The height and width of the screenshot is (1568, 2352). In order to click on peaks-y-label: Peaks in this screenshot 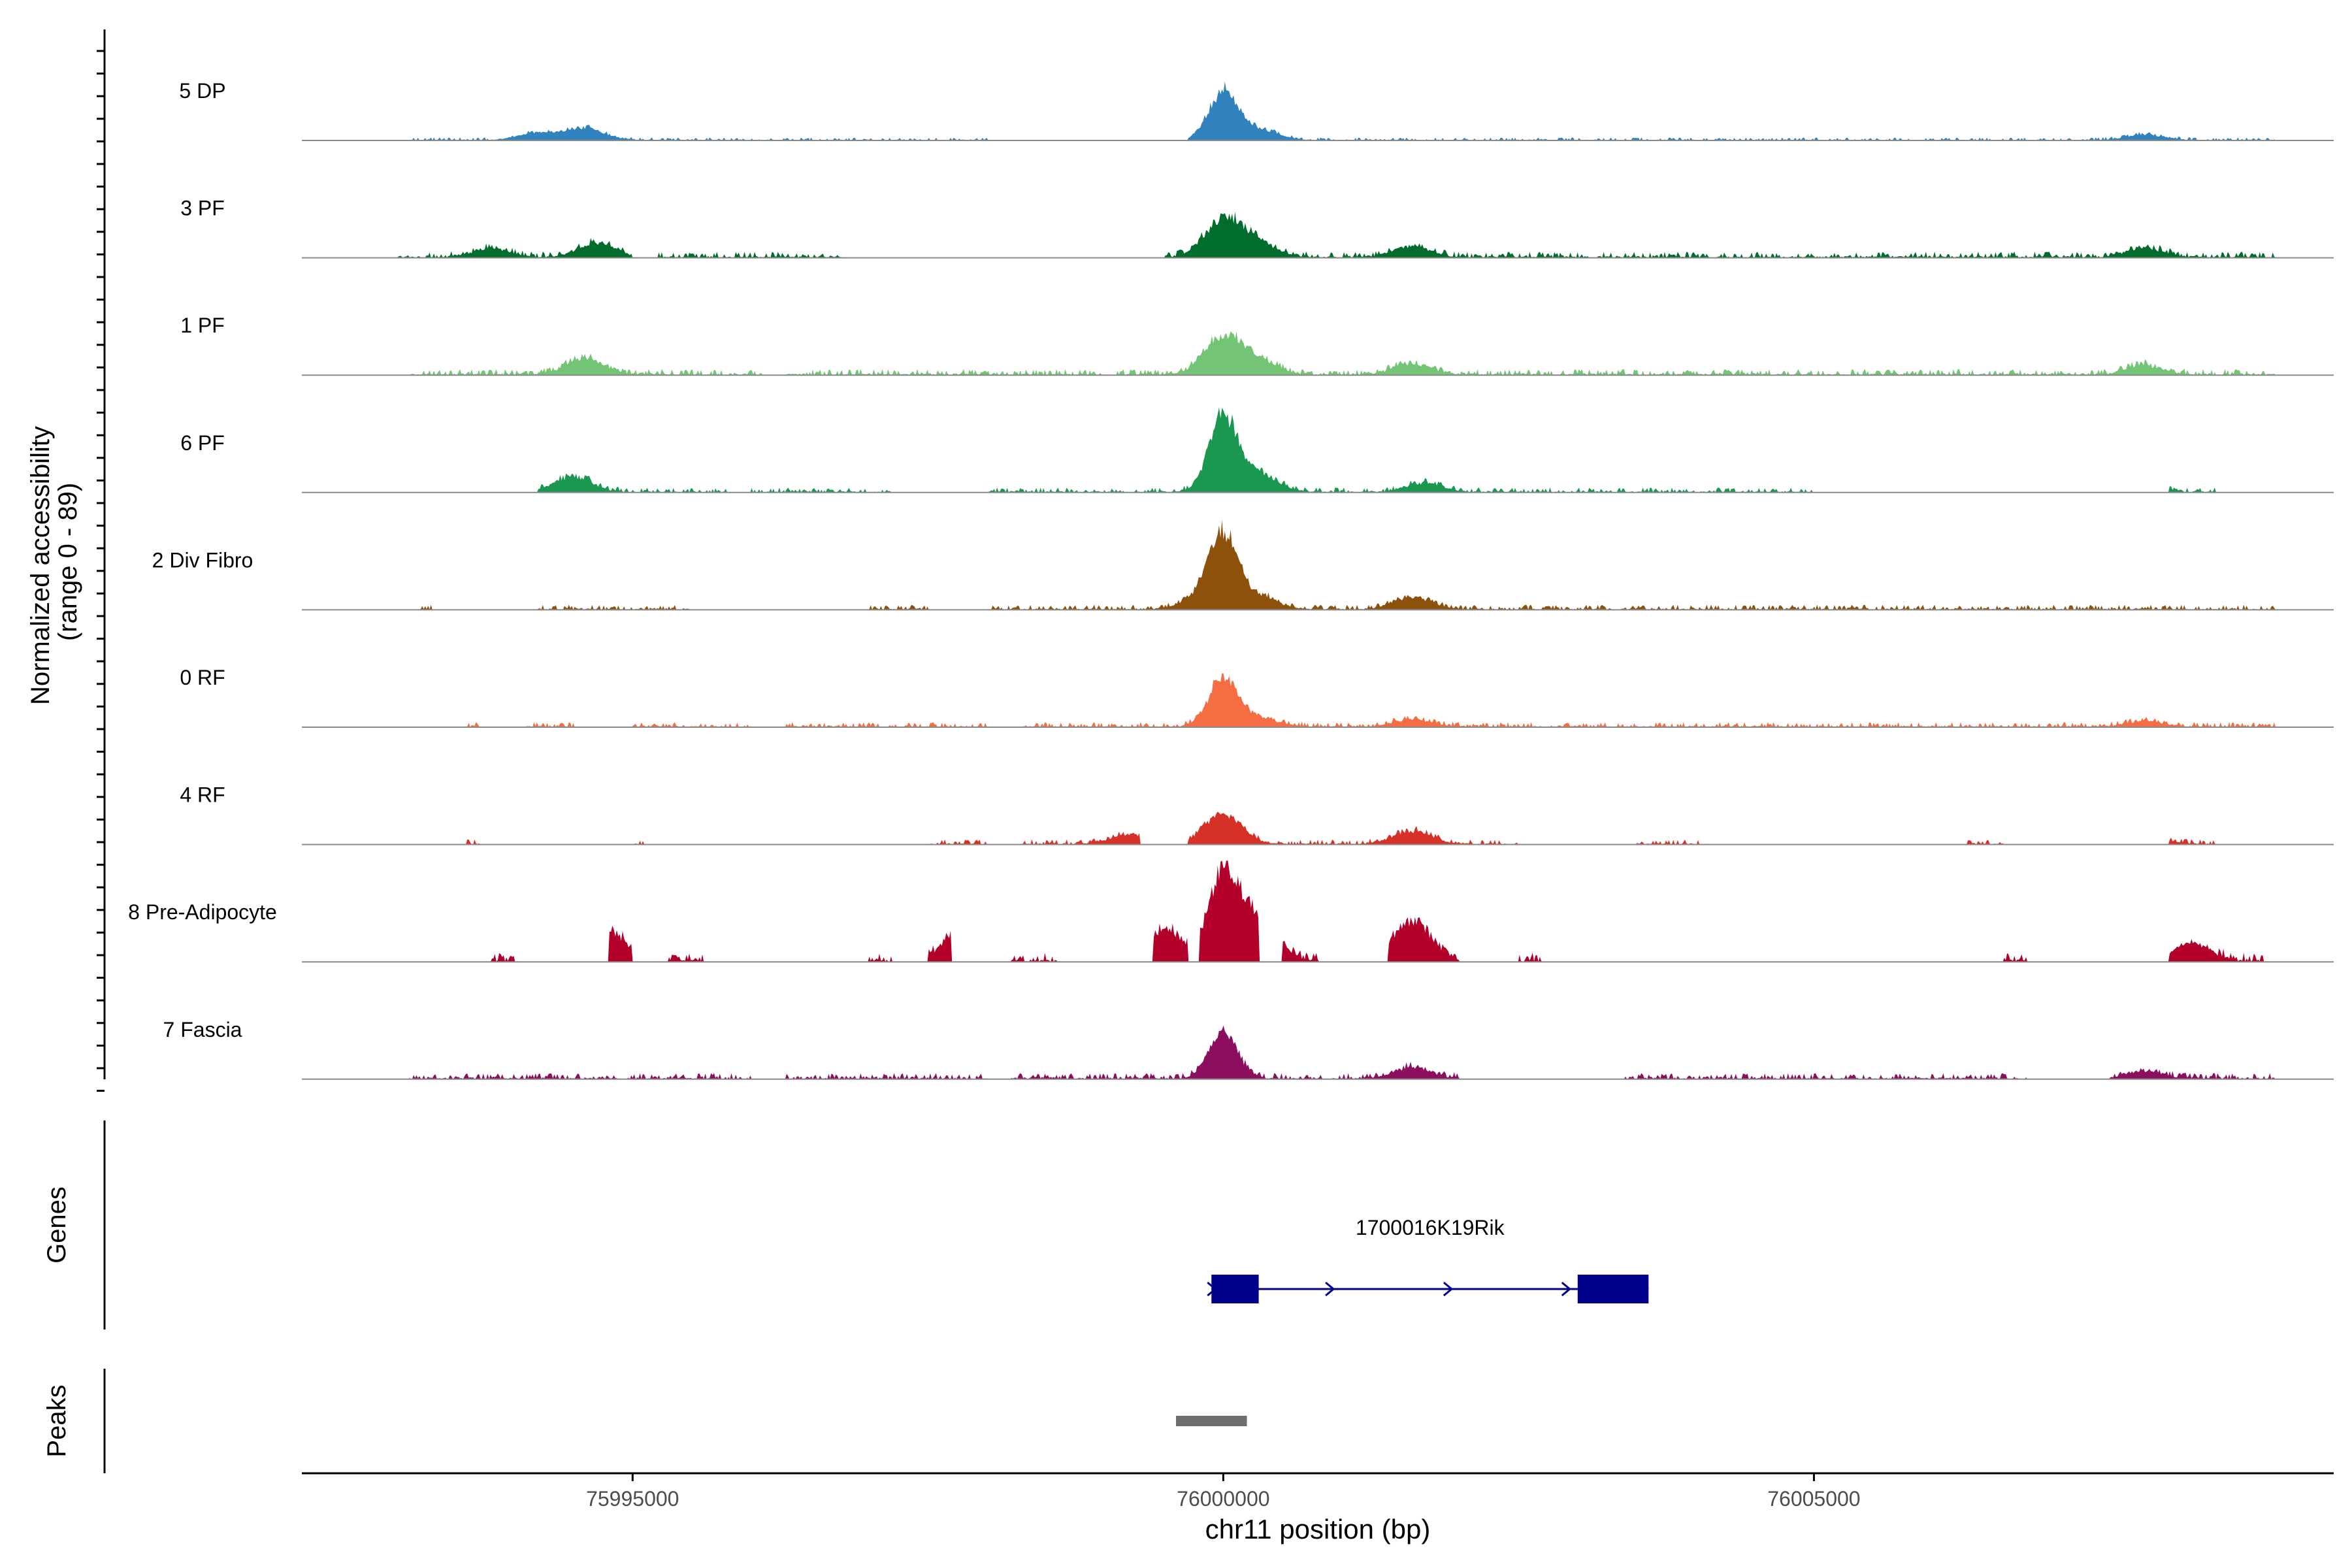, I will do `click(56, 1420)`.